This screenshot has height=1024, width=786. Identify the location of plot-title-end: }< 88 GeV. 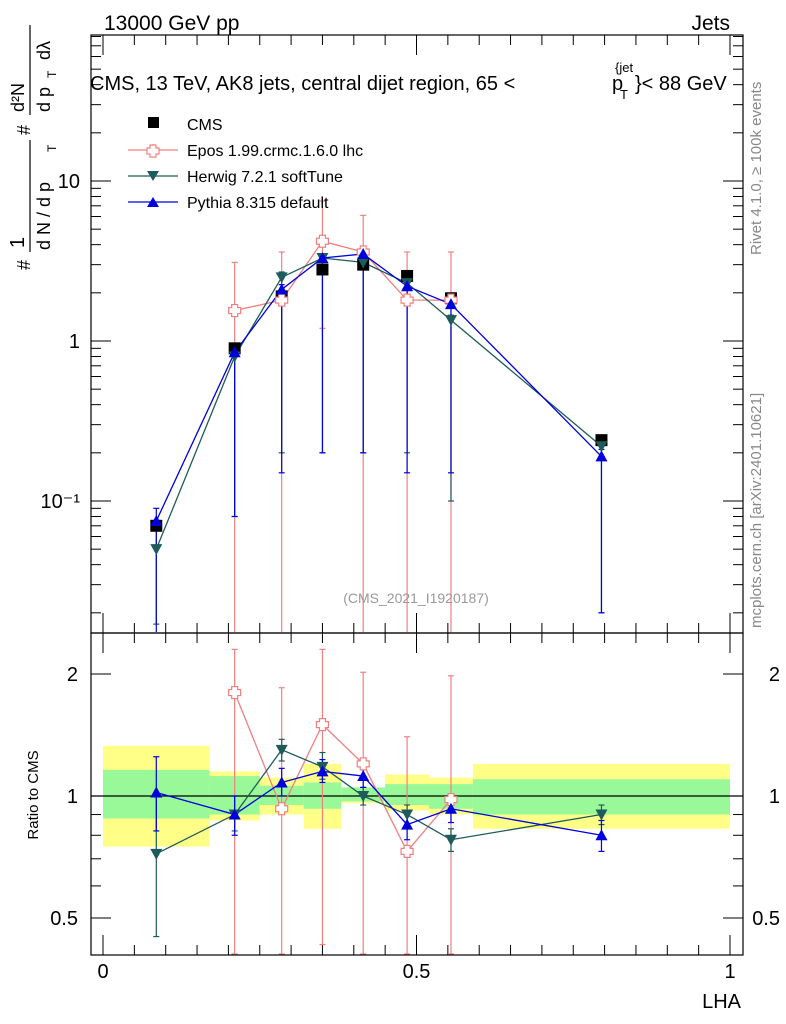
(681, 84).